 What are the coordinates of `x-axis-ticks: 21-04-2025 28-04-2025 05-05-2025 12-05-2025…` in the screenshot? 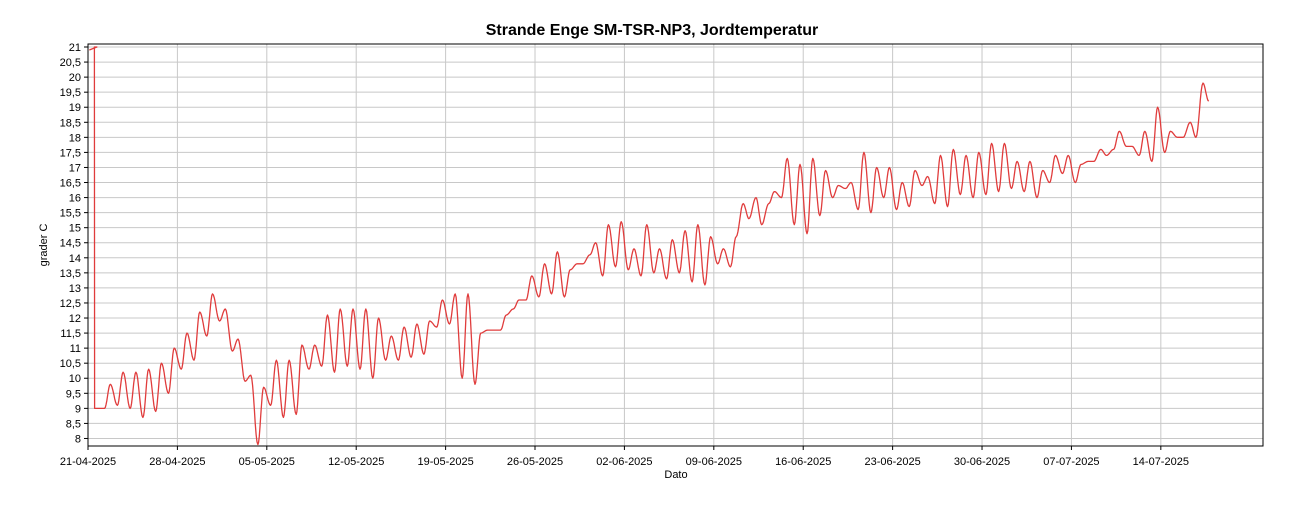 It's located at (624, 457).